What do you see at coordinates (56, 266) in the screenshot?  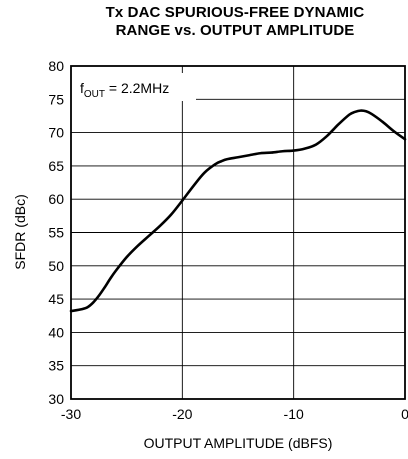 I see `y-tick-label: 50` at bounding box center [56, 266].